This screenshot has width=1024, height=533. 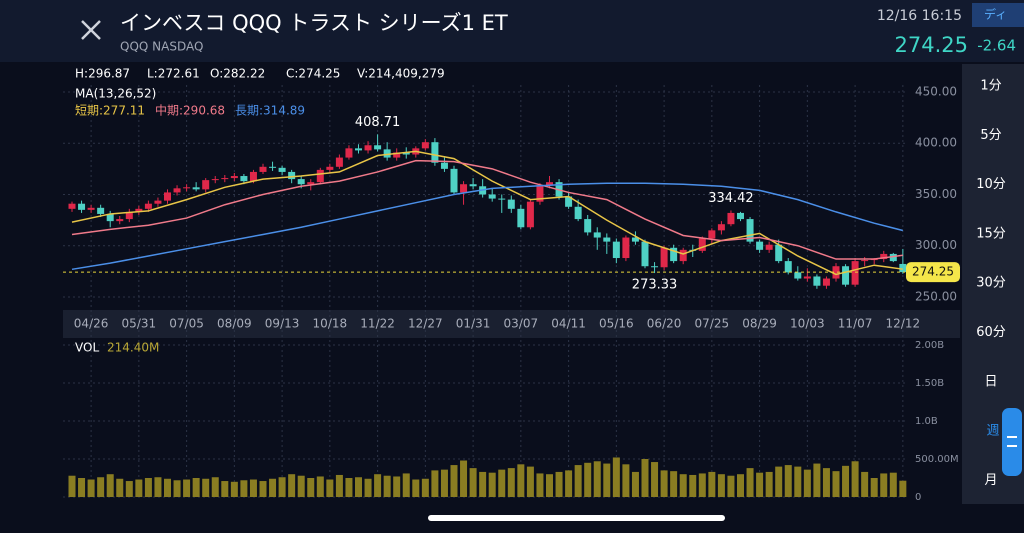 What do you see at coordinates (759, 324) in the screenshot?
I see `x-tick-label: 08/29` at bounding box center [759, 324].